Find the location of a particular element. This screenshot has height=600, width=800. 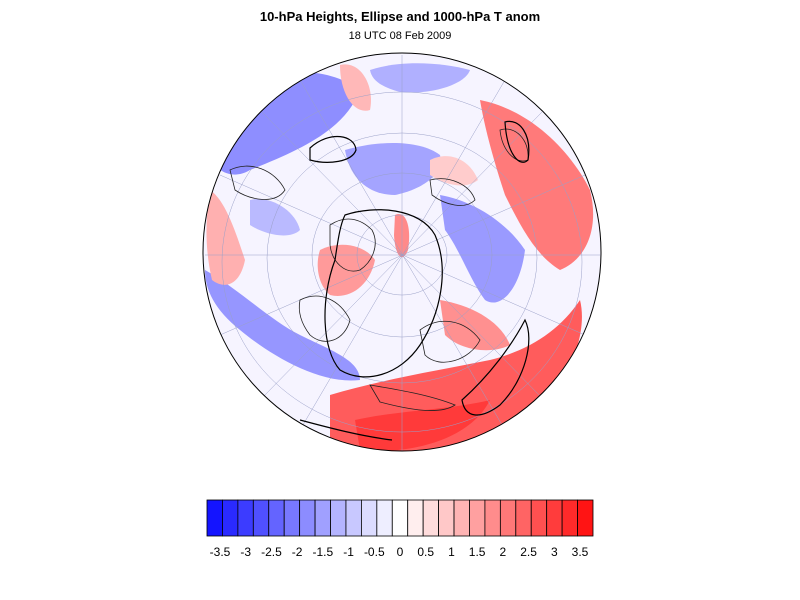

colorbar-tick-label: -0.5 is located at coordinates (374, 552).